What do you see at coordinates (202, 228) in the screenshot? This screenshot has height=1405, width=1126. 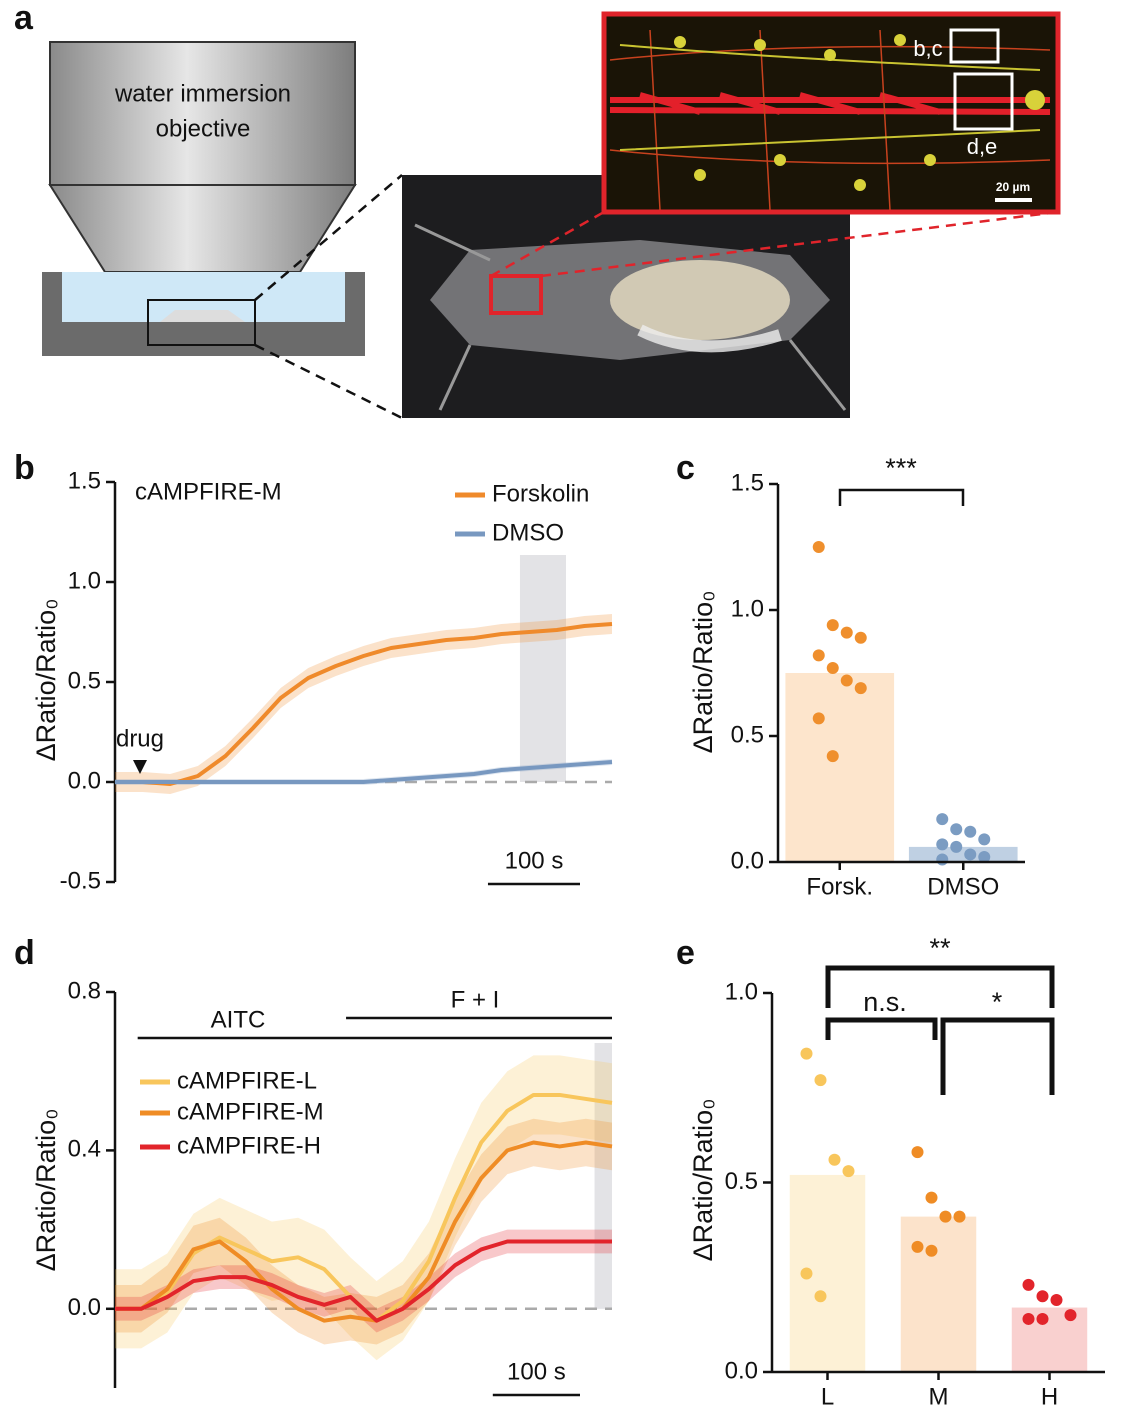 I see `objective-tip` at bounding box center [202, 228].